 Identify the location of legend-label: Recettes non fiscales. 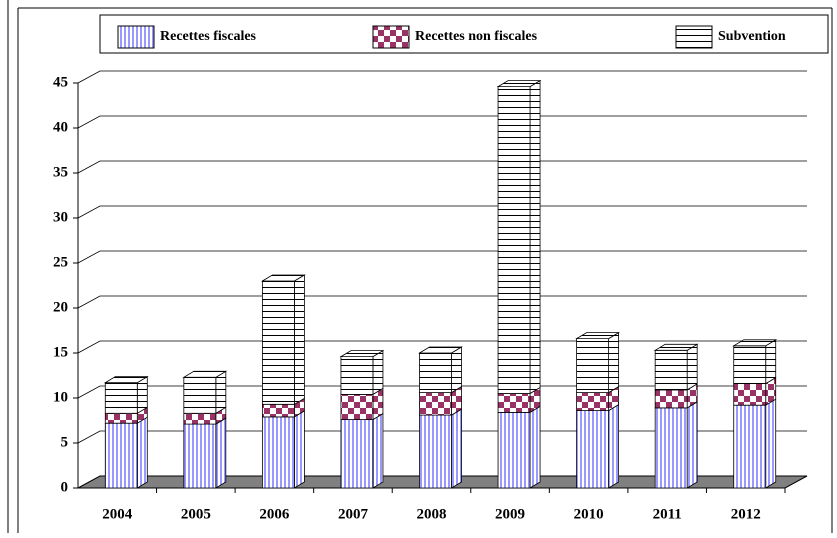
(476, 36).